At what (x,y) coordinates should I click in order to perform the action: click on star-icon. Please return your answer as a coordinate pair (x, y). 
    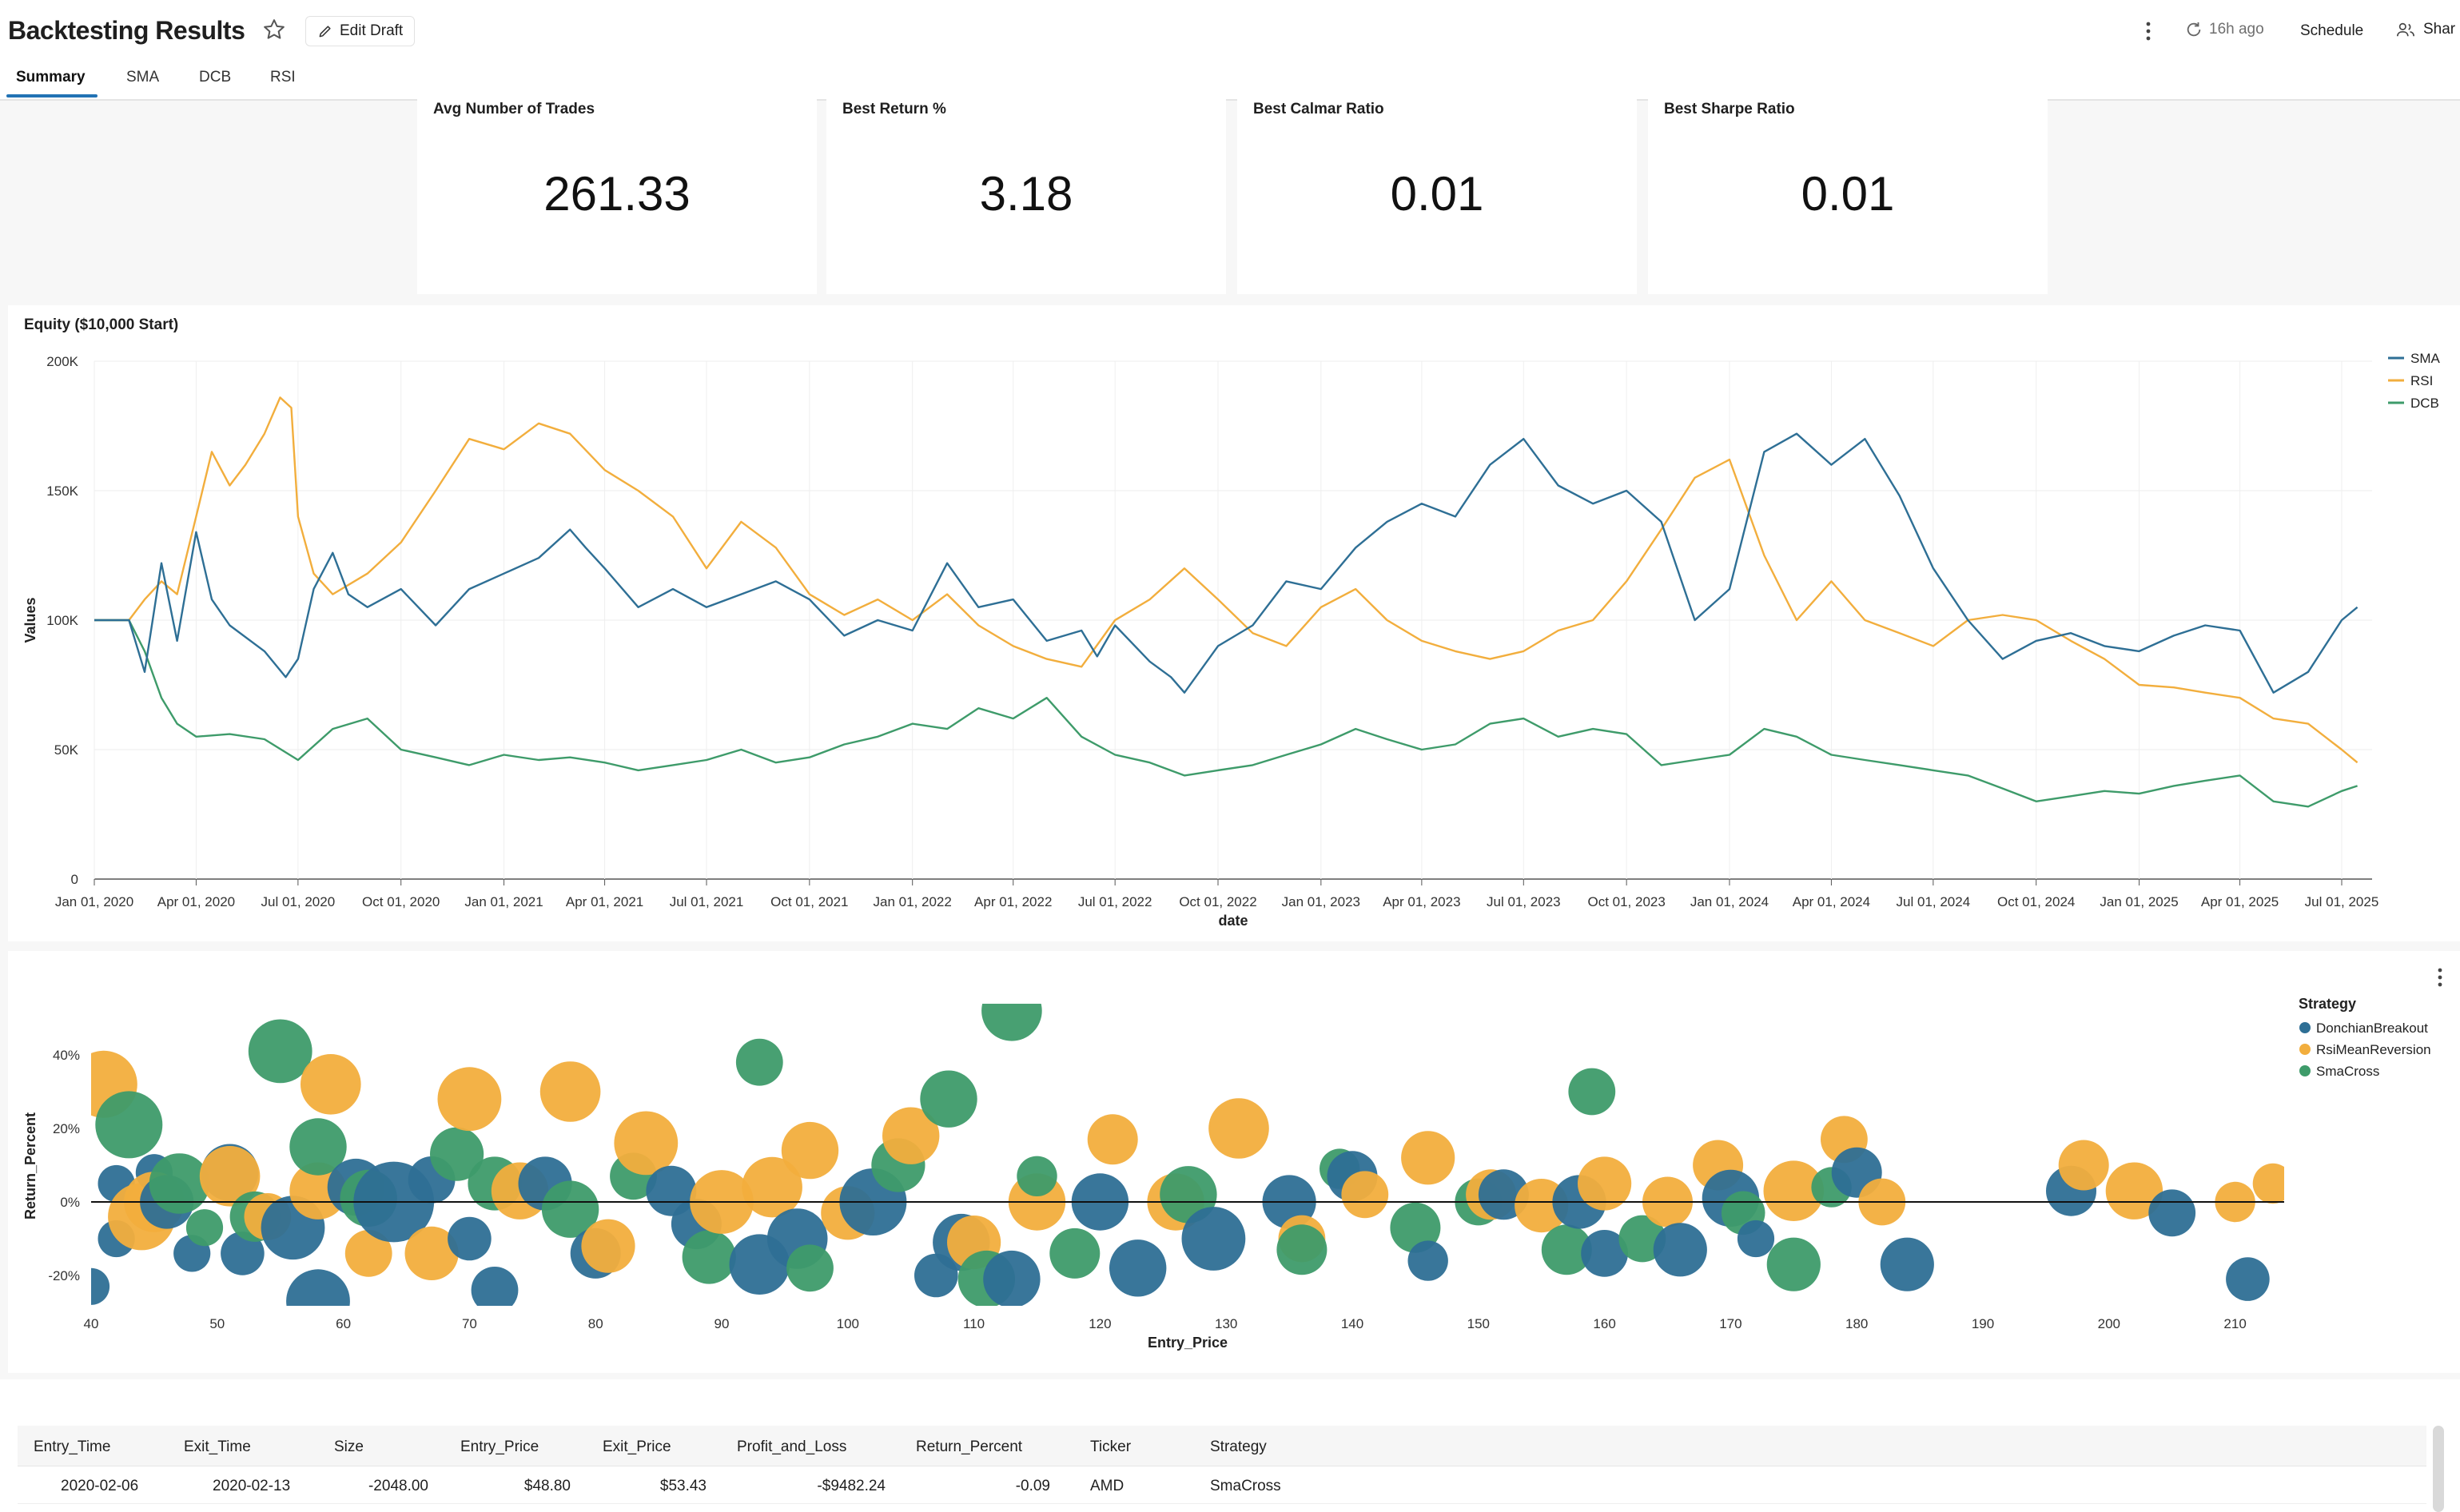
    Looking at the image, I should click on (274, 30).